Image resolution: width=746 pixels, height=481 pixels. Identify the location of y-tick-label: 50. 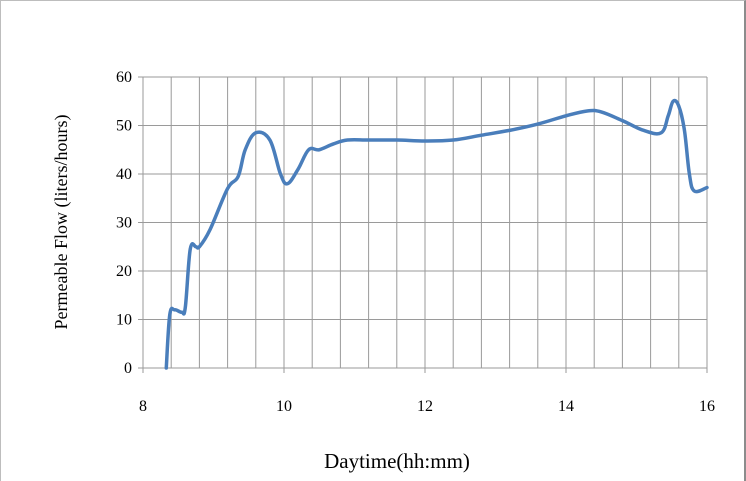
(124, 126).